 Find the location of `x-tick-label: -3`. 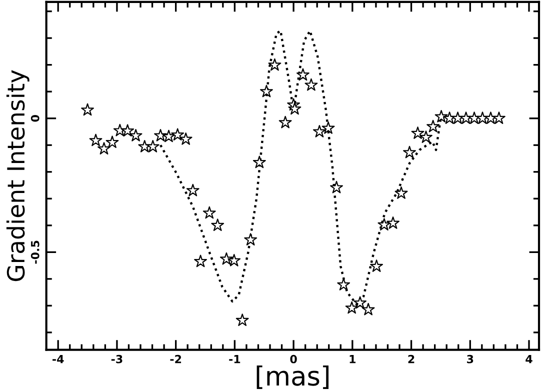

x-tick-label: -3 is located at coordinates (116, 359).